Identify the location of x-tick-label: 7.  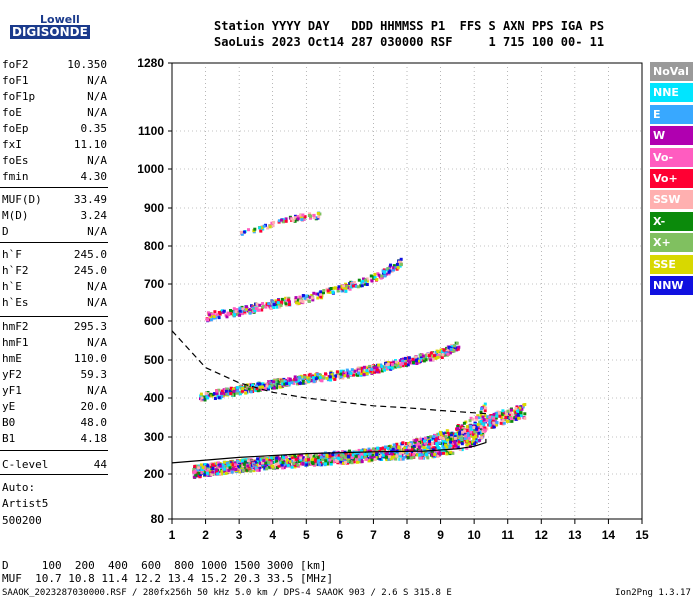
(373, 535).